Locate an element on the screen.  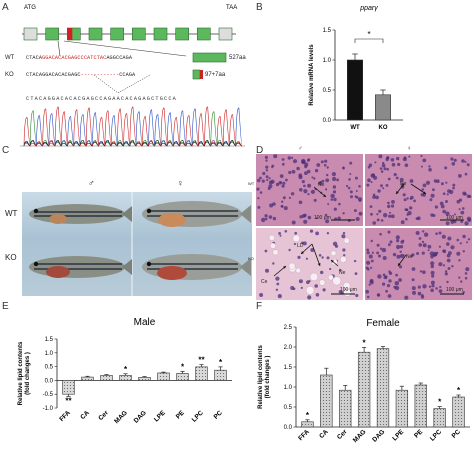
significance-lpc: * is located at coordinates (440, 402).